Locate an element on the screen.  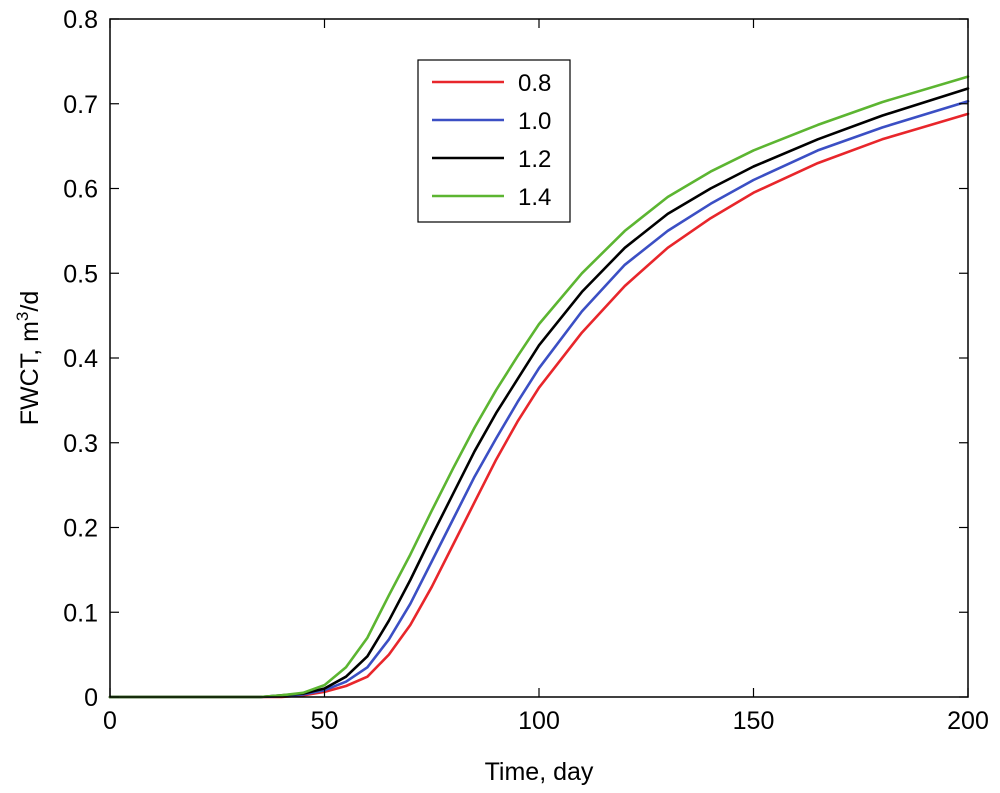
y-axis-title-superscript: 3 is located at coordinates (22, 316).